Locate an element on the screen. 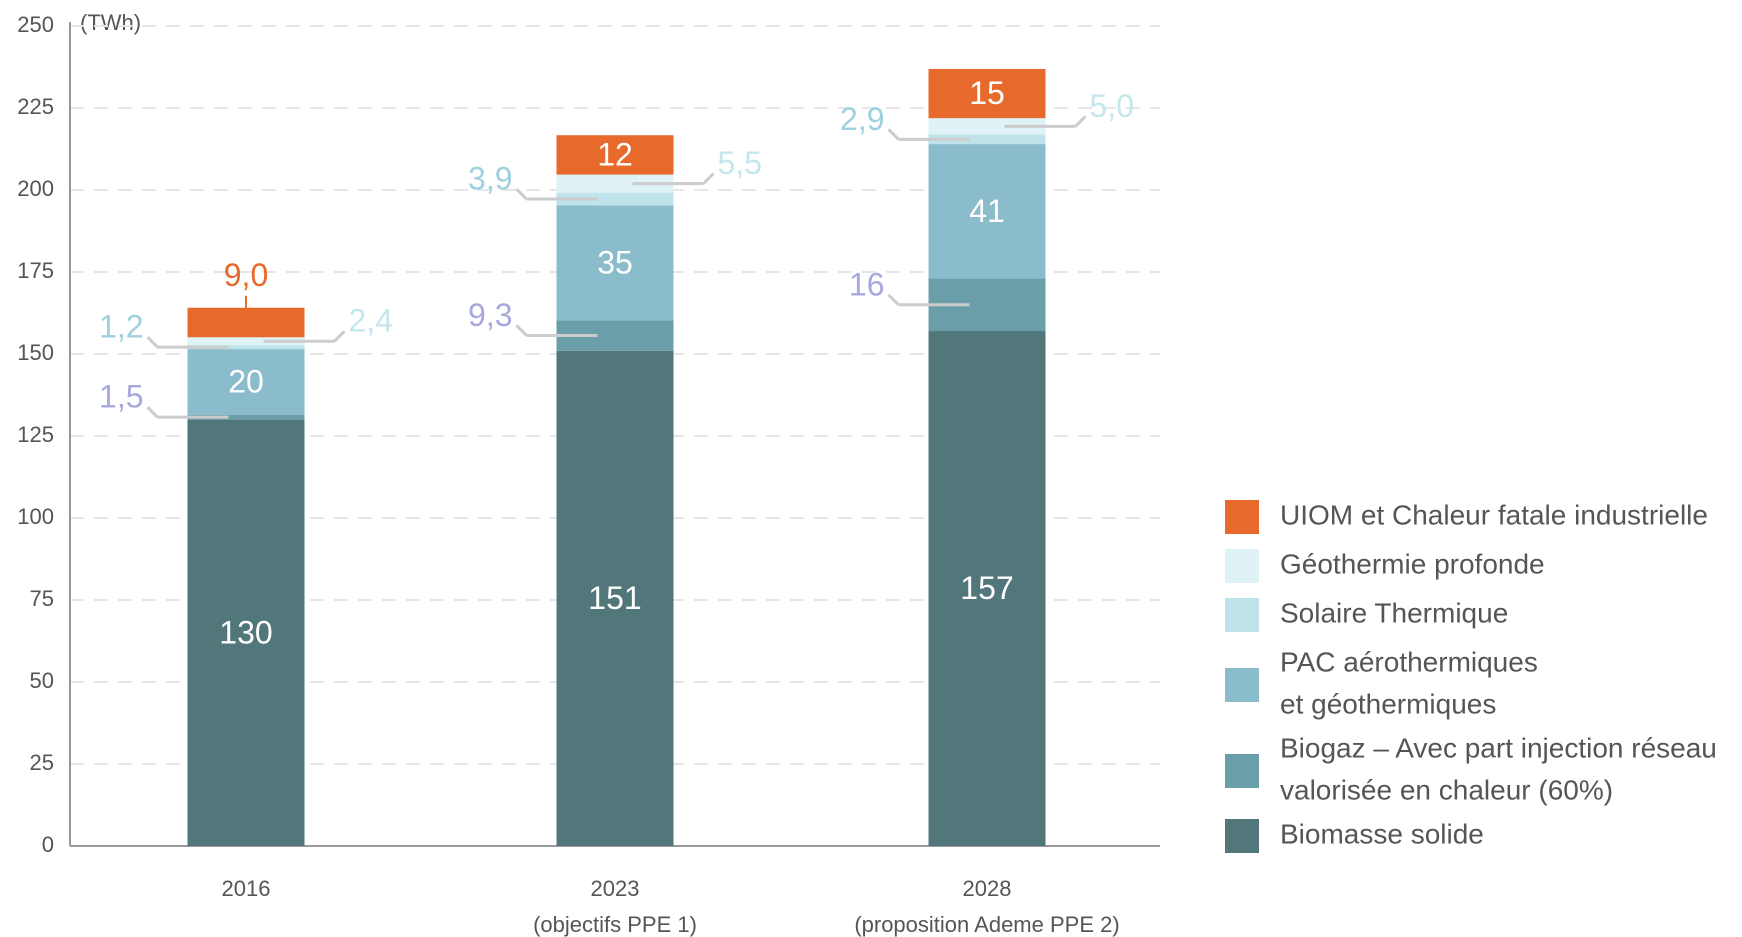 This screenshot has height=937, width=1742. value-label: 1,5 is located at coordinates (121, 397).